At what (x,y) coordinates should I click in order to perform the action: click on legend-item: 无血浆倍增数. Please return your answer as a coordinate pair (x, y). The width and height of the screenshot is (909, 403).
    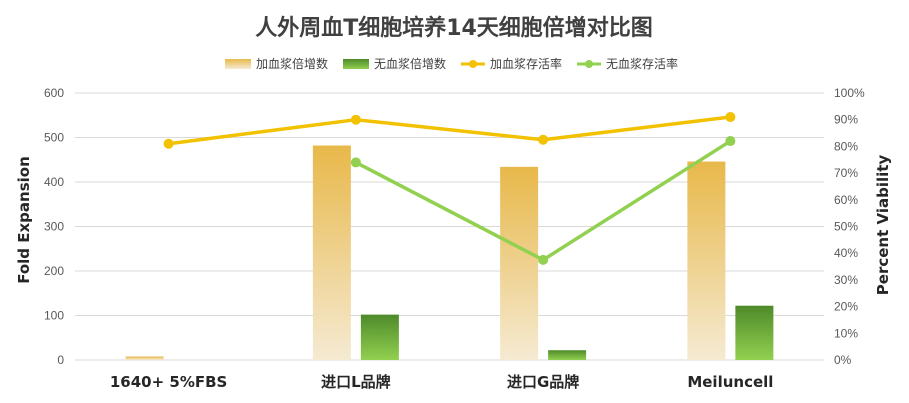
    Looking at the image, I should click on (394, 63).